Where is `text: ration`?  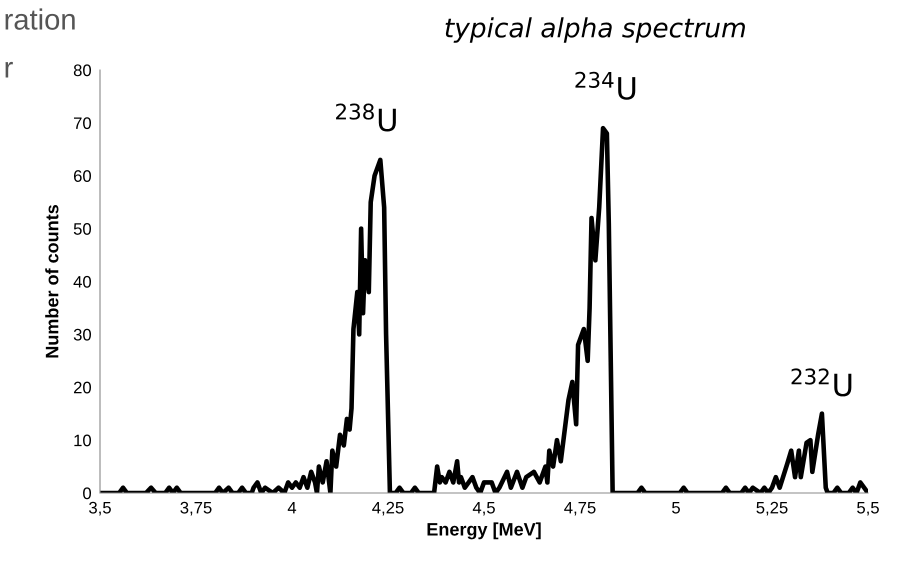
text: ration is located at coordinates (40, 19).